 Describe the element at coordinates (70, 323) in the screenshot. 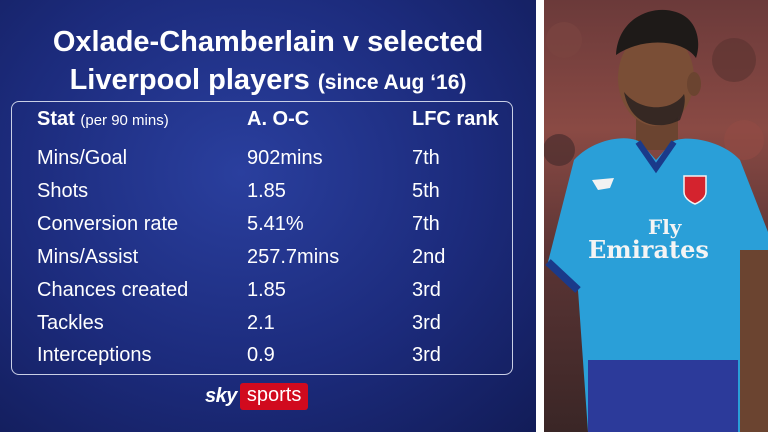

I see `stat-name: Tackles` at that location.